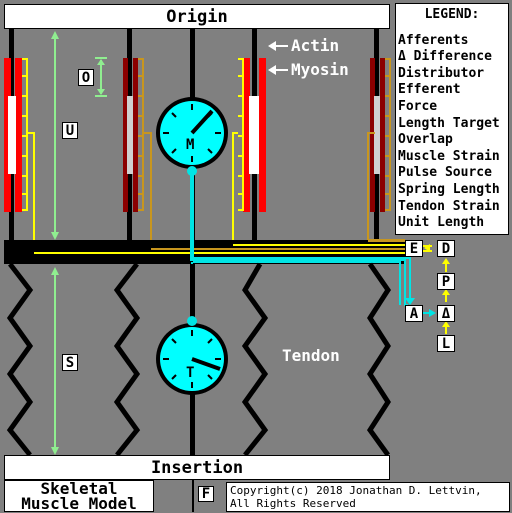  What do you see at coordinates (429, 90) in the screenshot?
I see `legend-item-efferent: Efferent` at bounding box center [429, 90].